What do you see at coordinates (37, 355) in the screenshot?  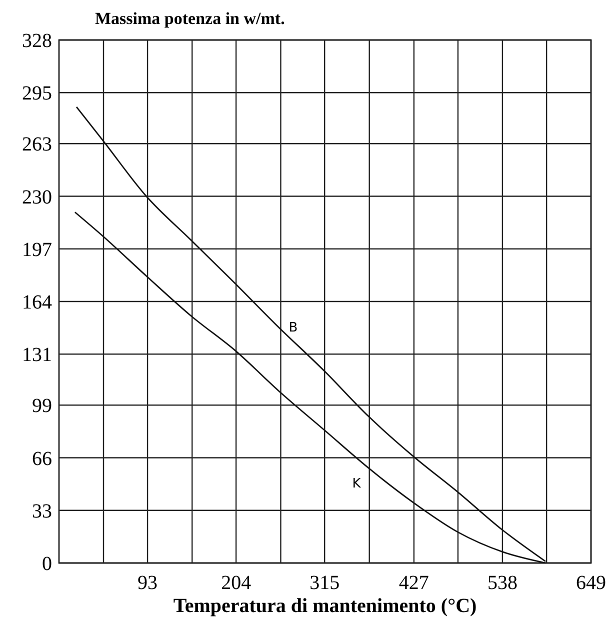 I see `y-tick-label: 131` at bounding box center [37, 355].